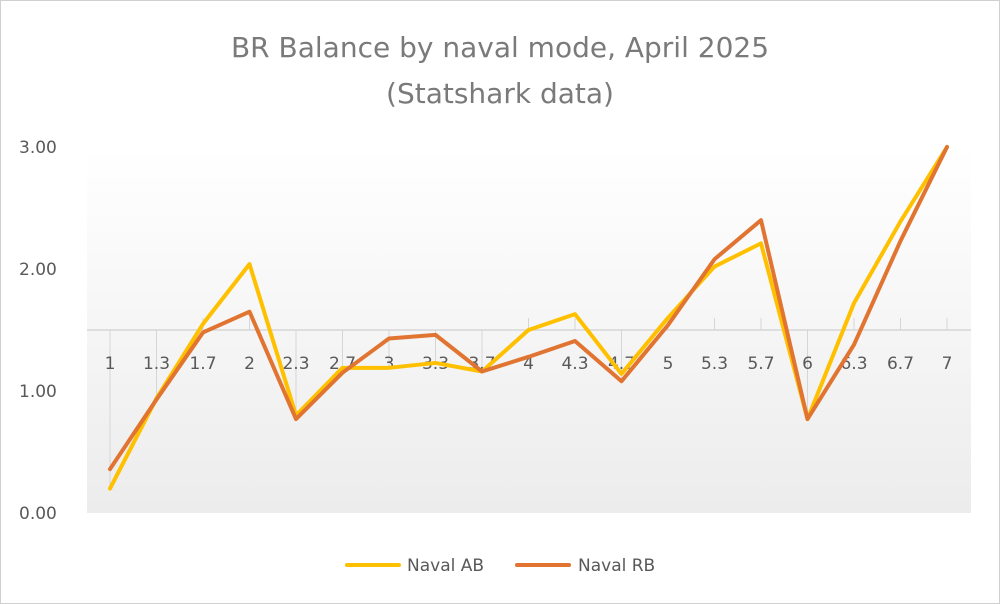  Describe the element at coordinates (38, 392) in the screenshot. I see `y-tick-label: 1.00` at that location.